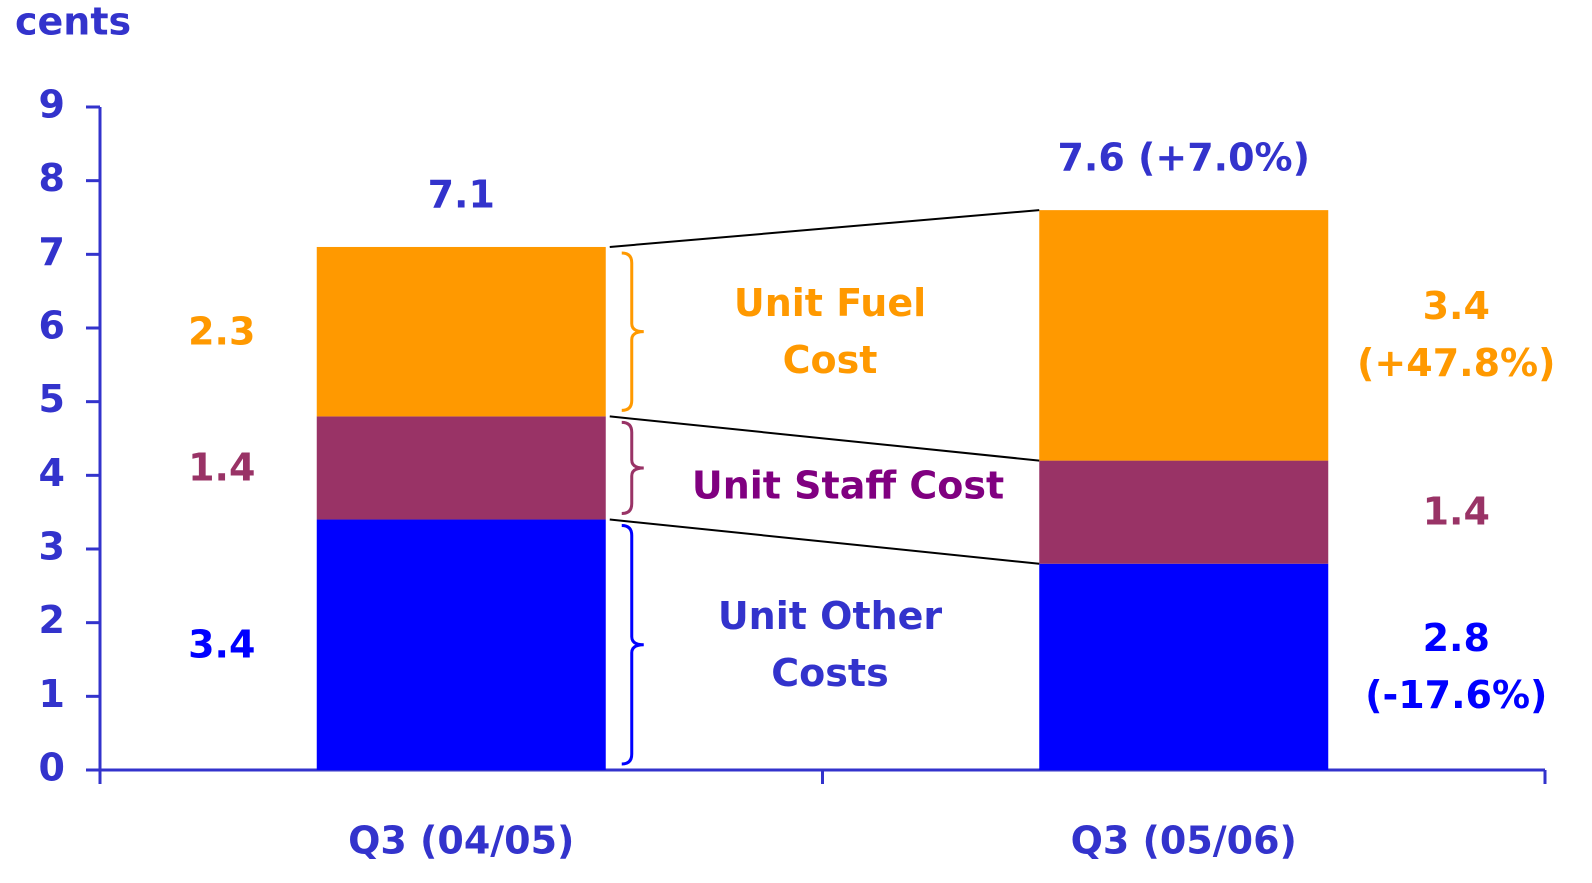 The height and width of the screenshot is (883, 1592). Describe the element at coordinates (52, 252) in the screenshot. I see `y-tick-label: 7` at that location.